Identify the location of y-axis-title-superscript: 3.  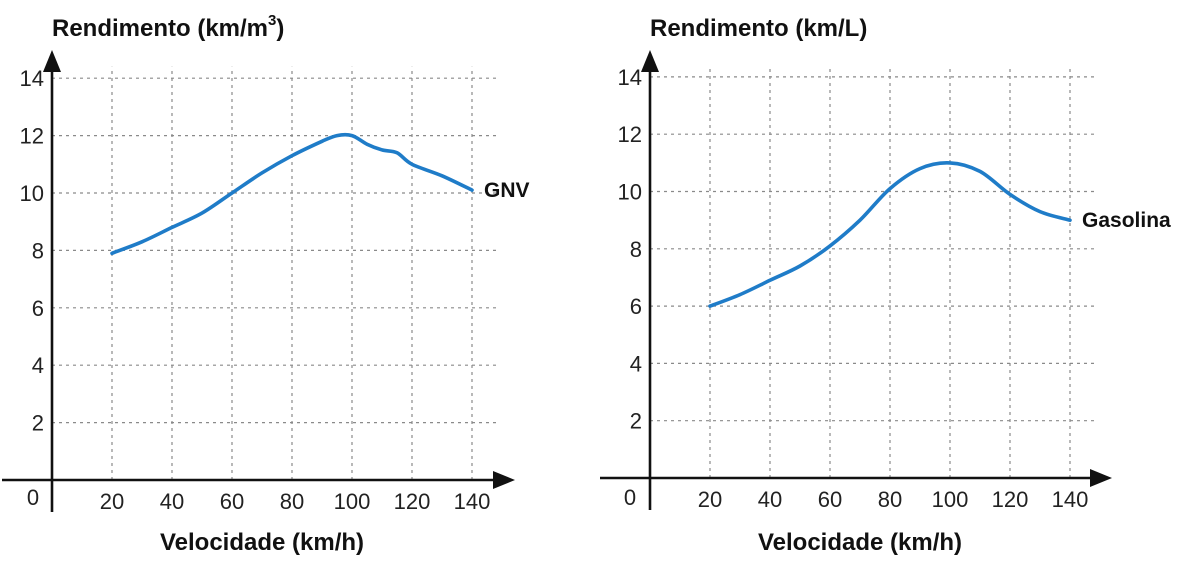
(272, 20).